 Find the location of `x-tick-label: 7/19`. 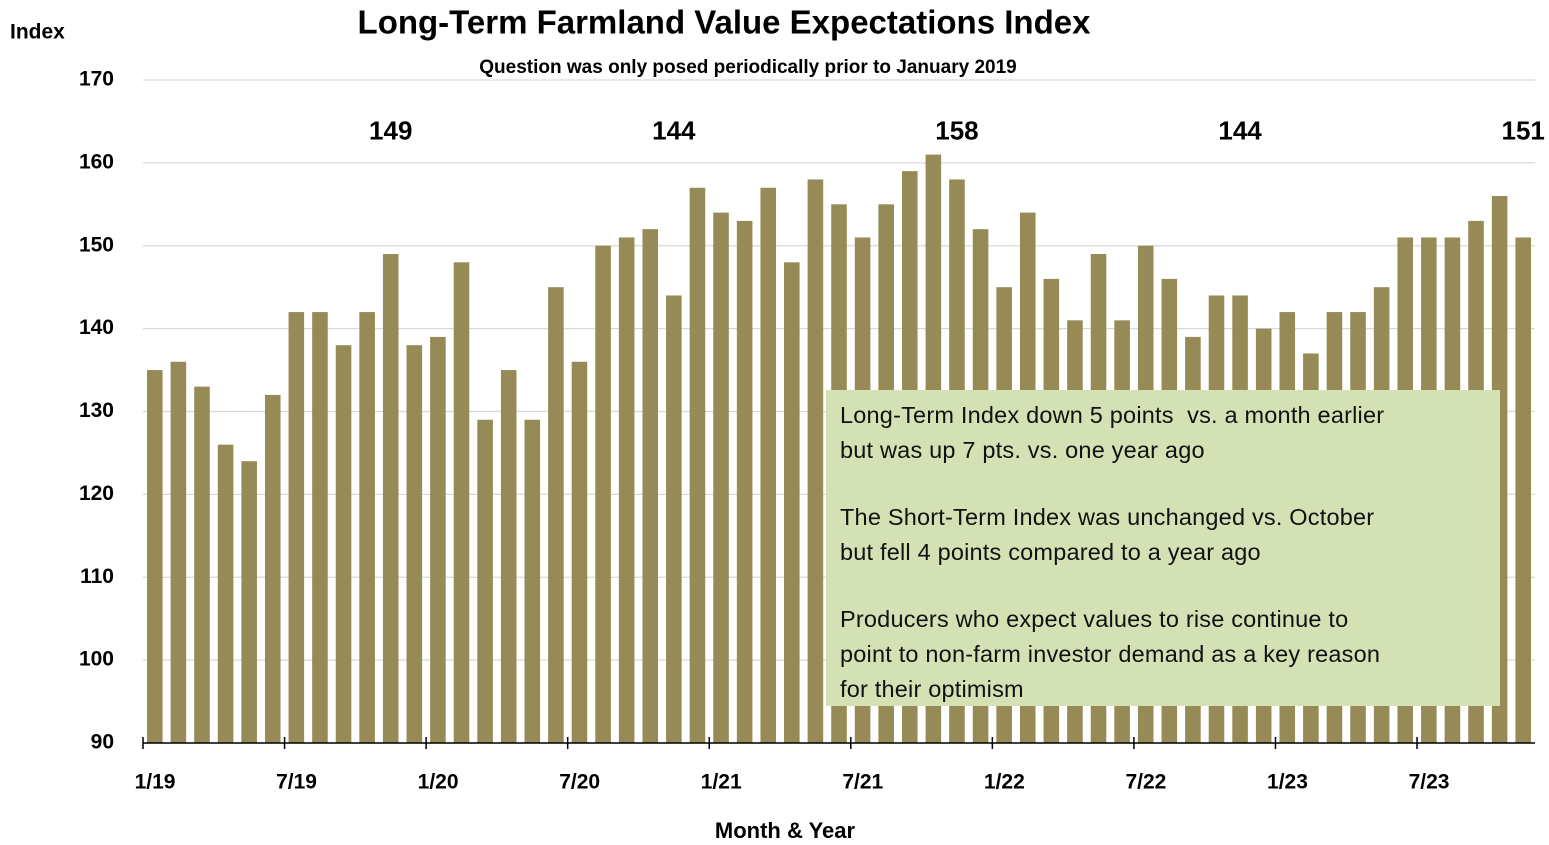

x-tick-label: 7/19 is located at coordinates (296, 782).